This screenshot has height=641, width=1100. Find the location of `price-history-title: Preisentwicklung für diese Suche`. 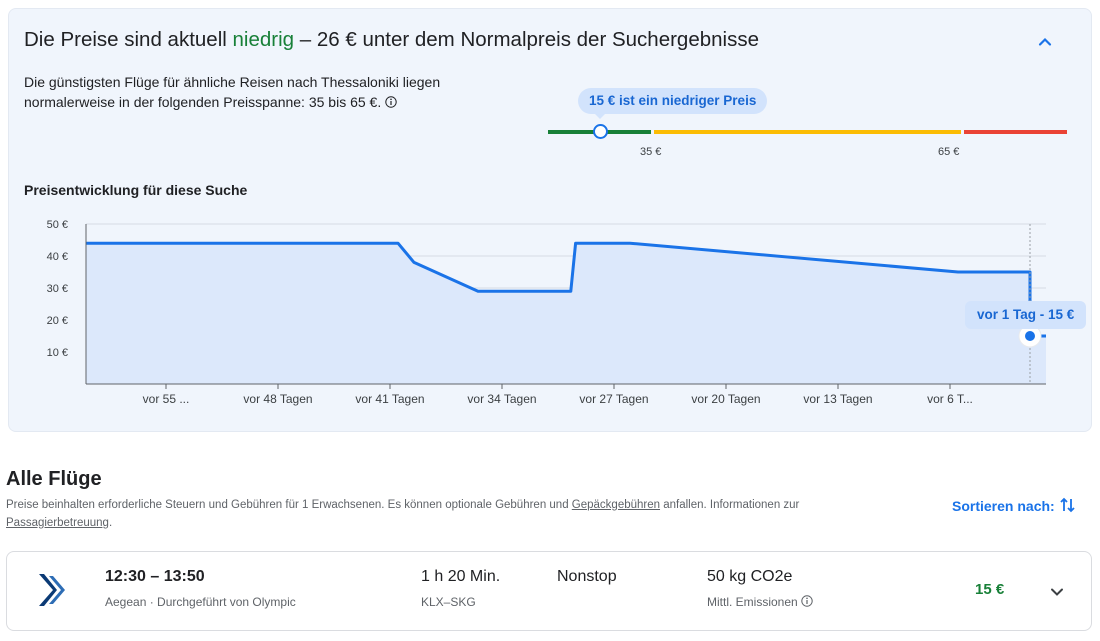

price-history-title: Preisentwicklung für diese Suche is located at coordinates (136, 190).